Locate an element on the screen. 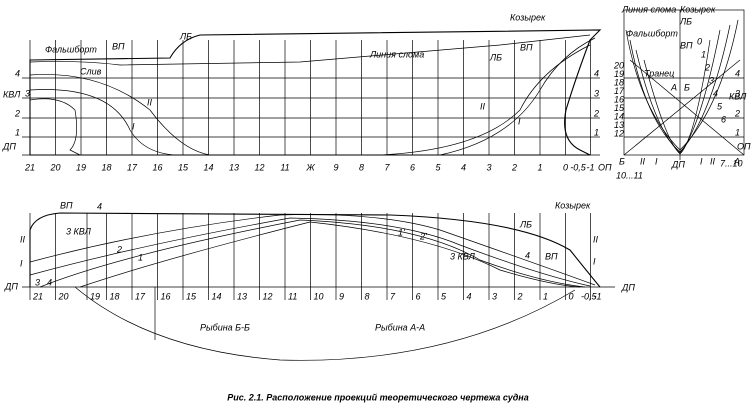 This screenshot has height=408, width=756. frame-label: 18 is located at coordinates (619, 82).